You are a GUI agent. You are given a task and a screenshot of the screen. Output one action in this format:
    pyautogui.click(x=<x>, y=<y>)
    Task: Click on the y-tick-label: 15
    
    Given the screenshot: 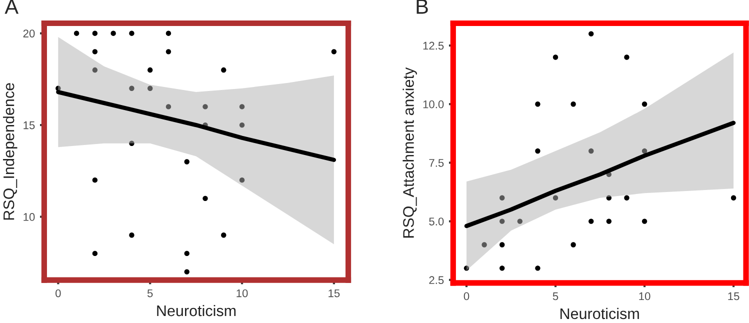 What is the action you would take?
    pyautogui.click(x=29, y=125)
    